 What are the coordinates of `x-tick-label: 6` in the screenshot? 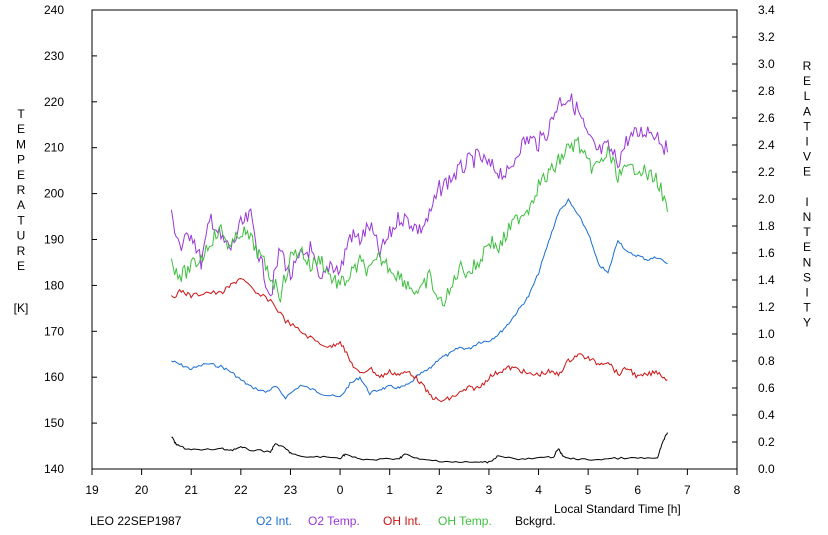 It's located at (637, 490).